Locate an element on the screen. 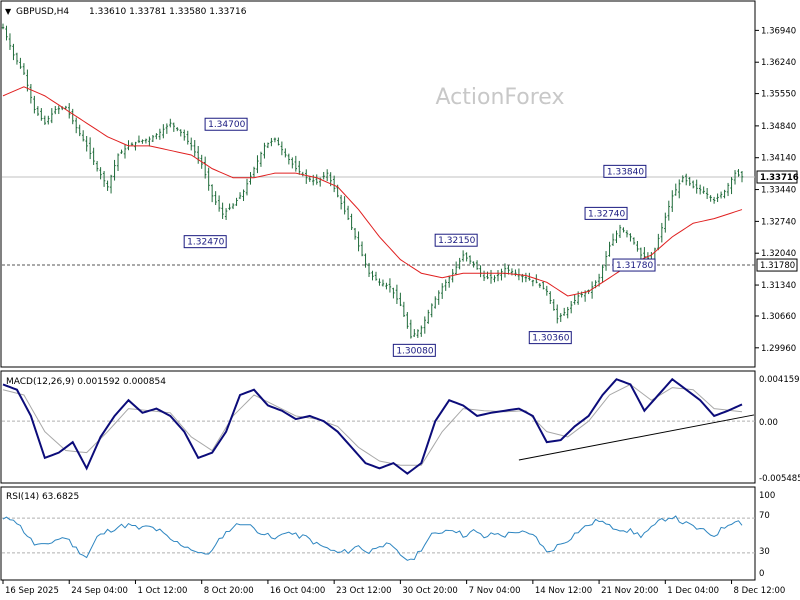  x-tick-label: 14 Nov 12:00 is located at coordinates (563, 591).